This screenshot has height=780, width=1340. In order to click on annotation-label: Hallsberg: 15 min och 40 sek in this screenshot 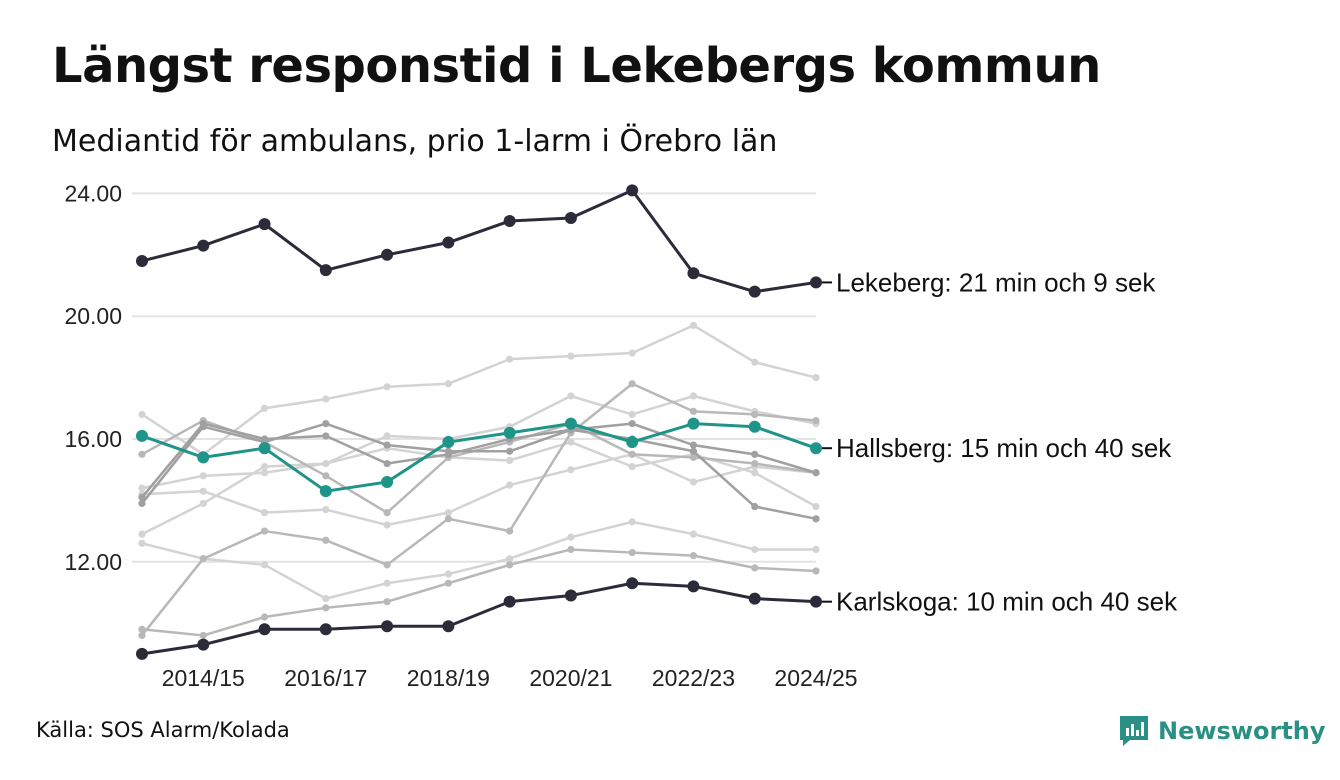, I will do `click(1004, 448)`.